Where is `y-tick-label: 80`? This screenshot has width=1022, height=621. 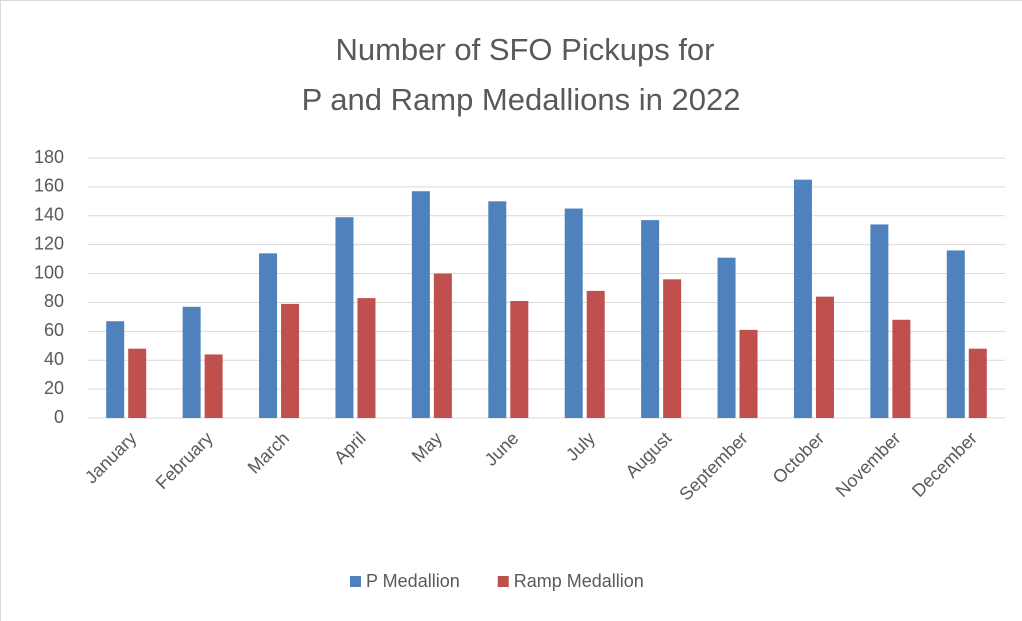 y-tick-label: 80 is located at coordinates (54, 301).